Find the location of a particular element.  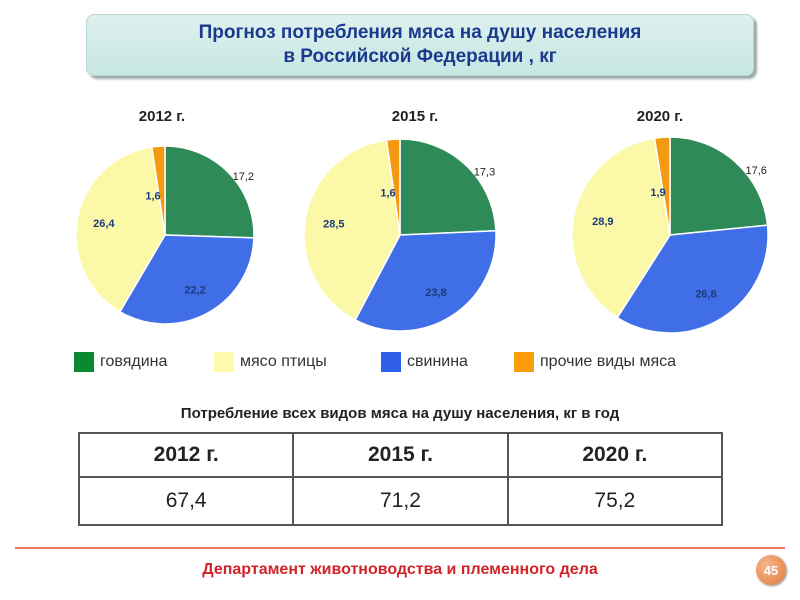

consumption-table: 2012 г. 2015 г. 2020 г. 67,4 71,2 75,2 is located at coordinates (400, 479).